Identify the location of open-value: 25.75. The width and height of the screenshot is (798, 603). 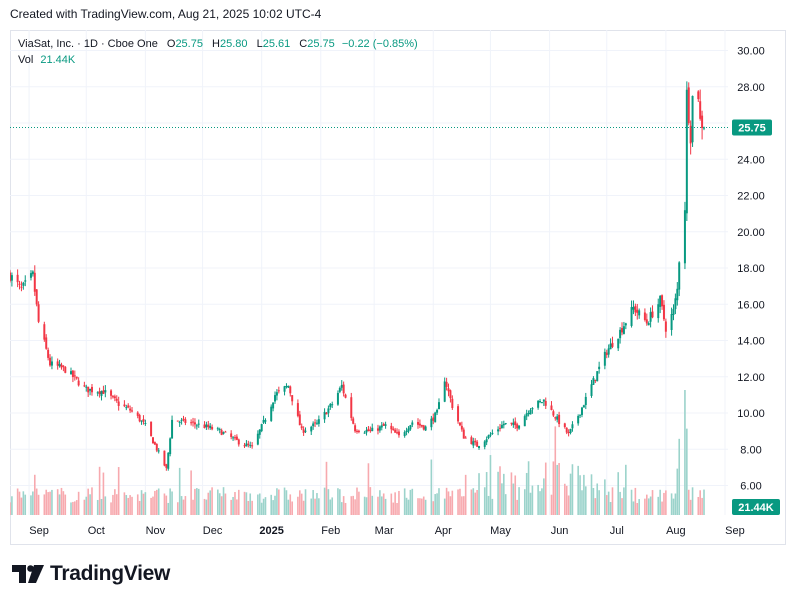
(189, 44).